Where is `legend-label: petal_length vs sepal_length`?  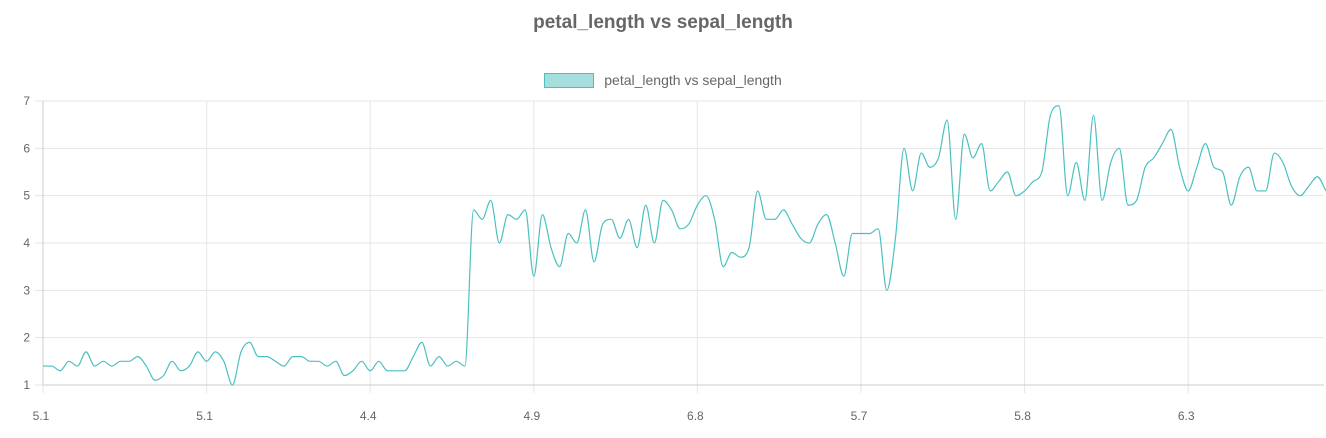 legend-label: petal_length vs sepal_length is located at coordinates (693, 80).